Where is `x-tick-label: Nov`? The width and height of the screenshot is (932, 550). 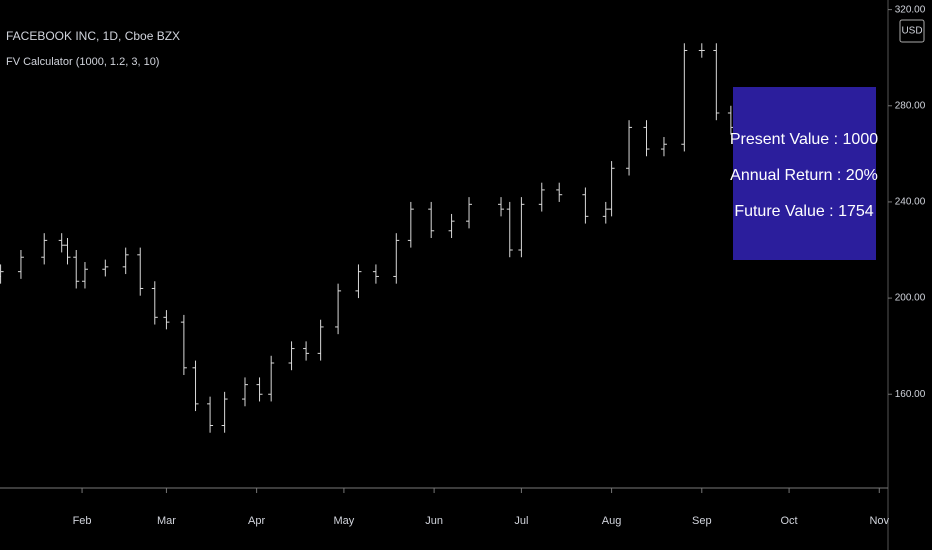 x-tick-label: Nov is located at coordinates (879, 521).